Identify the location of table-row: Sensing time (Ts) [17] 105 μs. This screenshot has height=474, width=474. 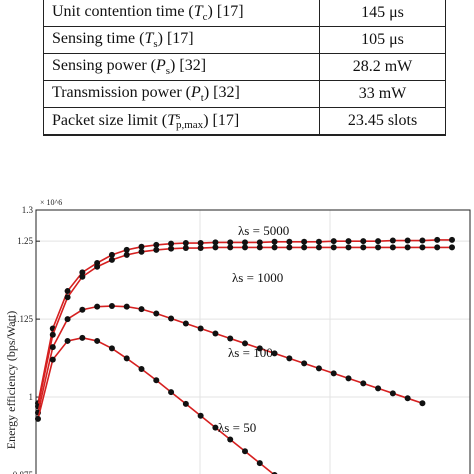
(244, 40).